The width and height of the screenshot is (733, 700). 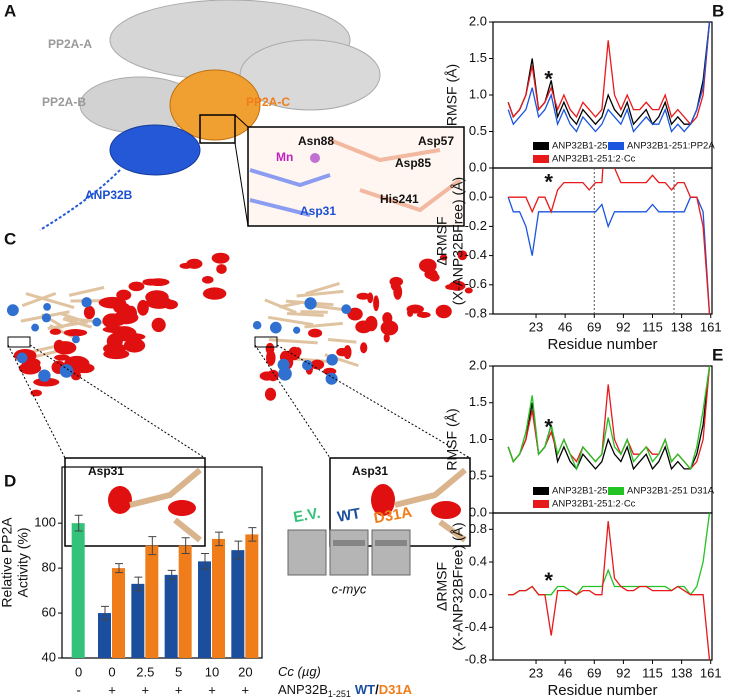 I want to click on x-tick-label: 20, so click(x=245, y=671).